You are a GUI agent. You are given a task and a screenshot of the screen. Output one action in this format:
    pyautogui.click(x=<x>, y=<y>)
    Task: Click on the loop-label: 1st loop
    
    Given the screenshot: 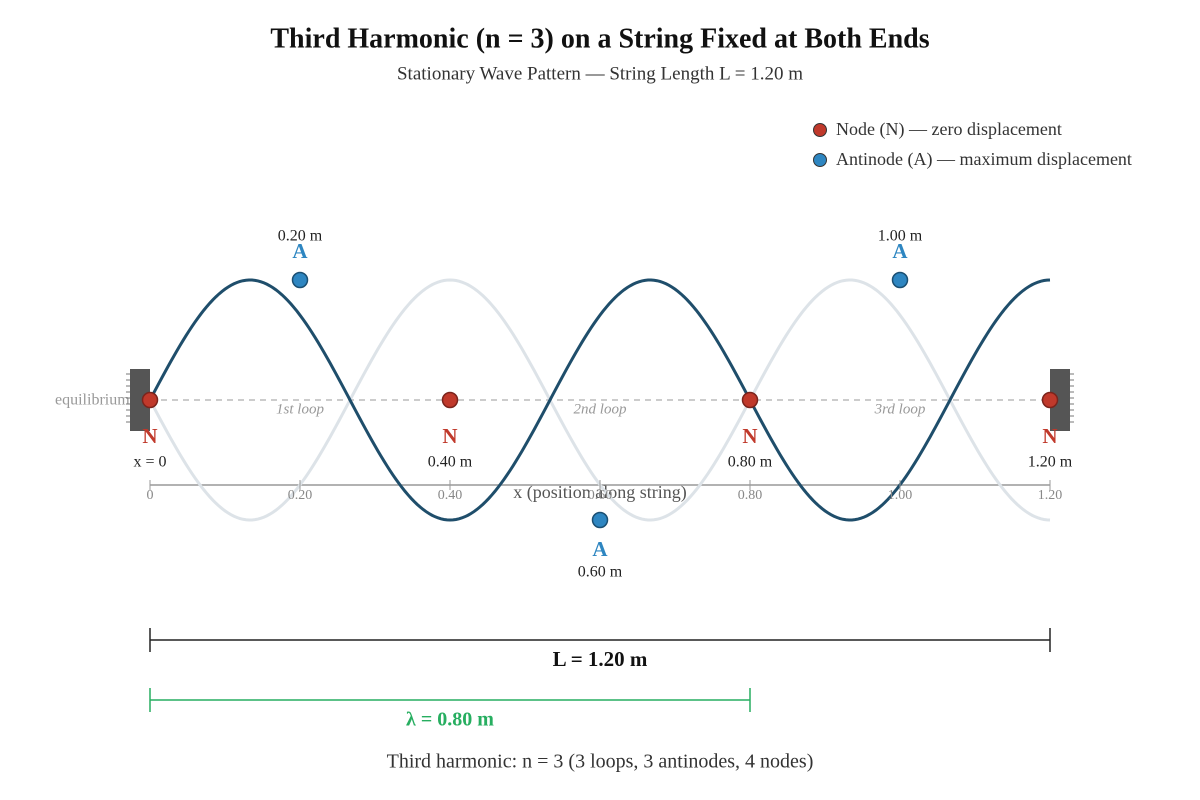 What is the action you would take?
    pyautogui.click(x=300, y=409)
    